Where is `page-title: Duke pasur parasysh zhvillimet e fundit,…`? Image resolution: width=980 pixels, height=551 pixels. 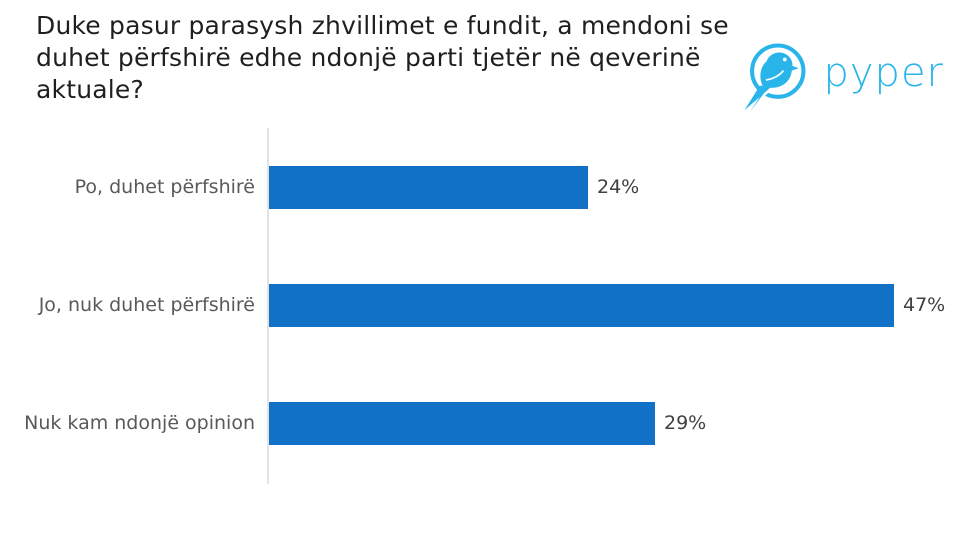
page-title: Duke pasur parasysh zhvillimet e fundit,… is located at coordinates (382, 58).